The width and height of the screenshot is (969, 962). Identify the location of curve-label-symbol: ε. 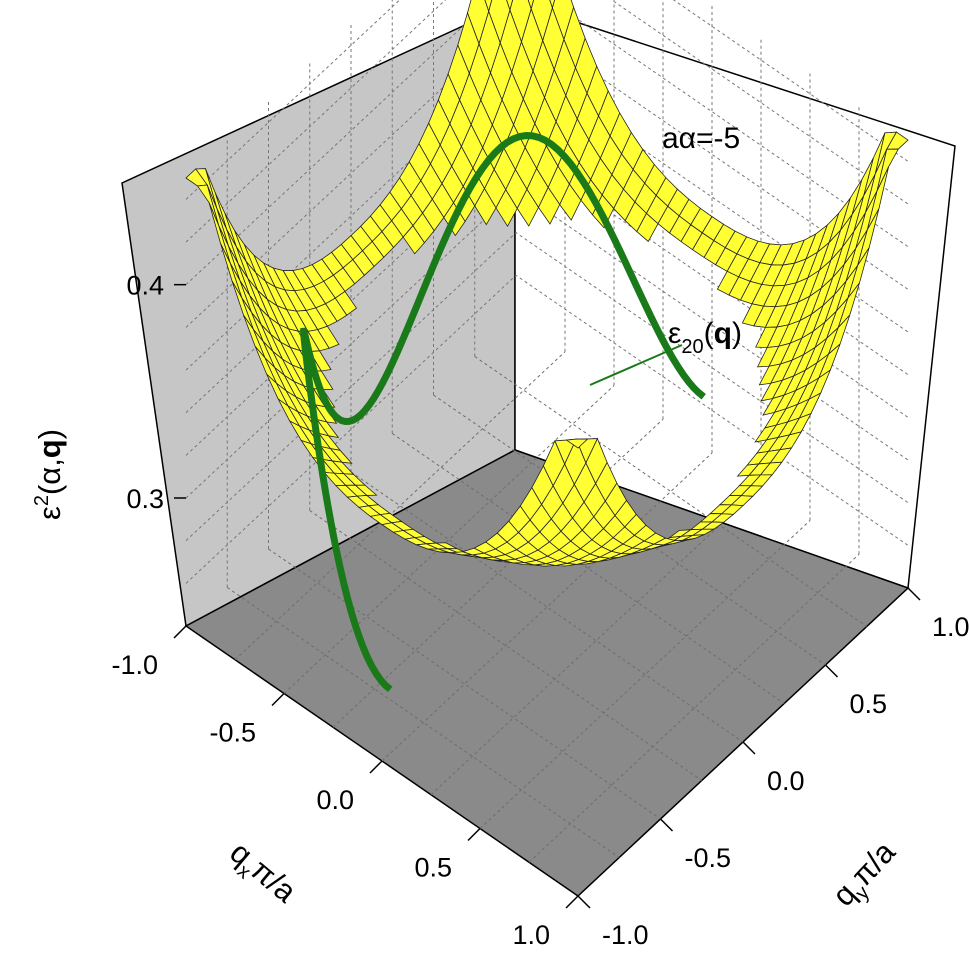
(674, 333).